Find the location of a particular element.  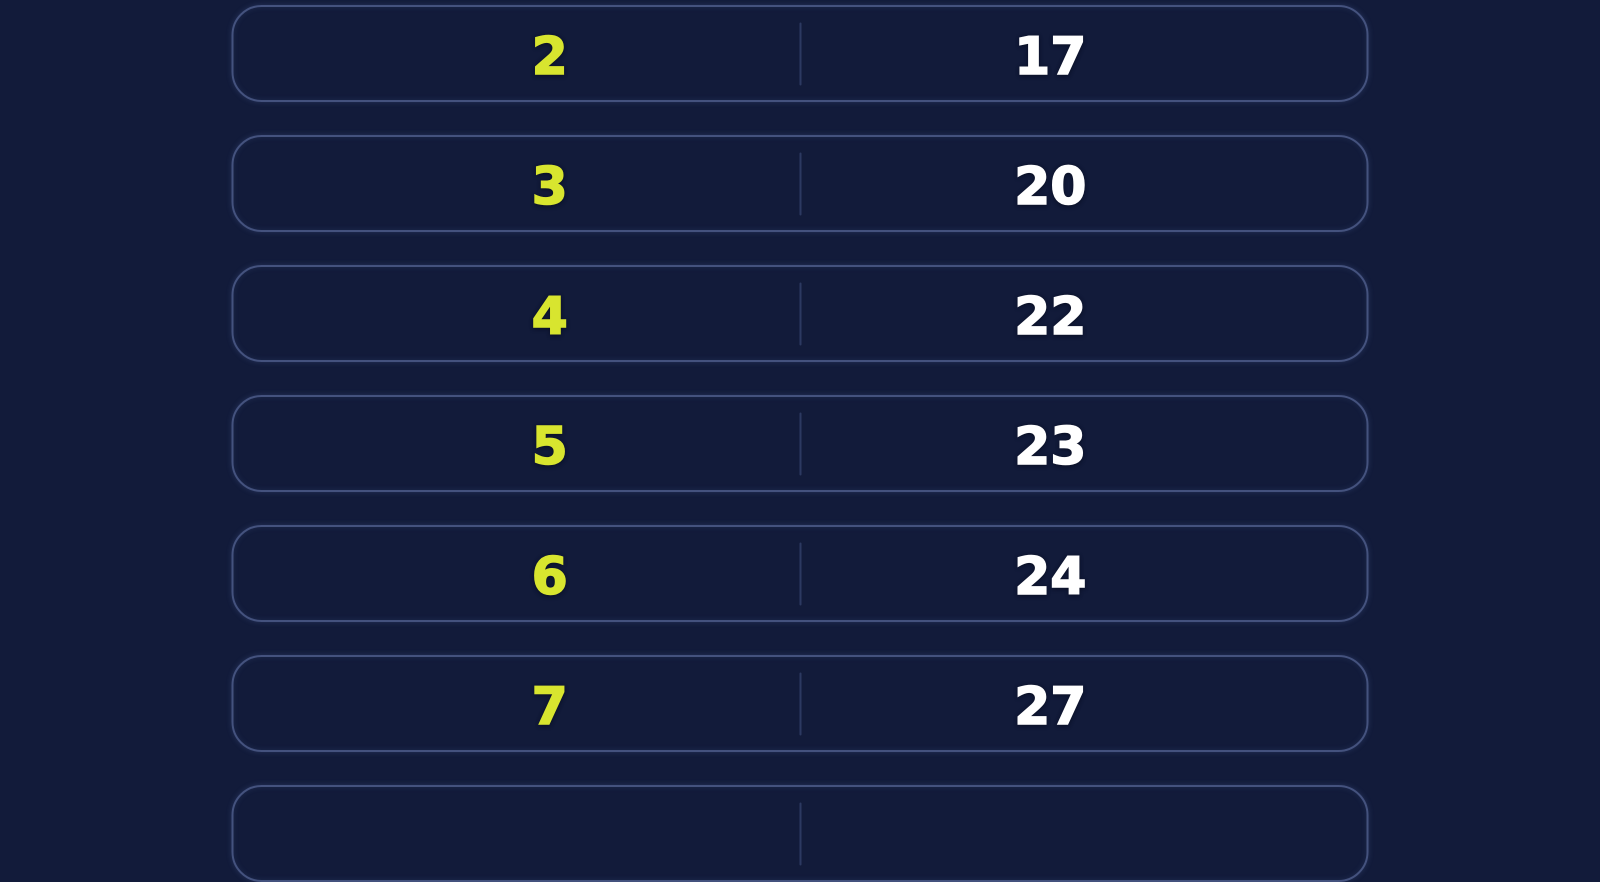

value-cell: 17 is located at coordinates (1050, 53).